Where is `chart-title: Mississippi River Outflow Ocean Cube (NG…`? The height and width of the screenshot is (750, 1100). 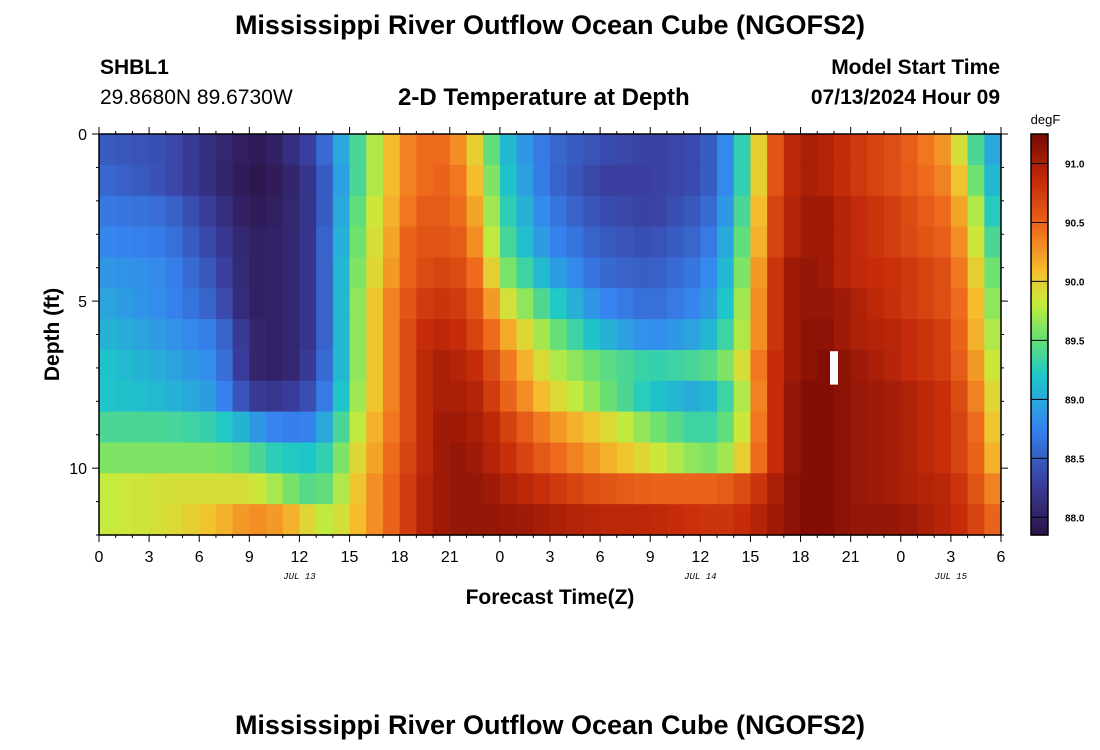
chart-title: Mississippi River Outflow Ocean Cube (NG… is located at coordinates (550, 25).